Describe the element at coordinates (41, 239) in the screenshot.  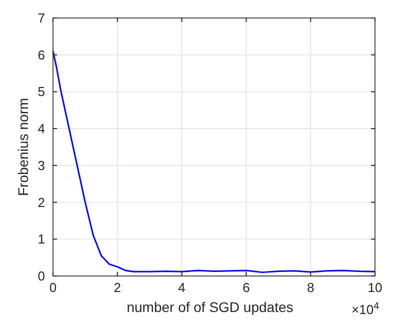
I see `y-tick-label: 1` at that location.